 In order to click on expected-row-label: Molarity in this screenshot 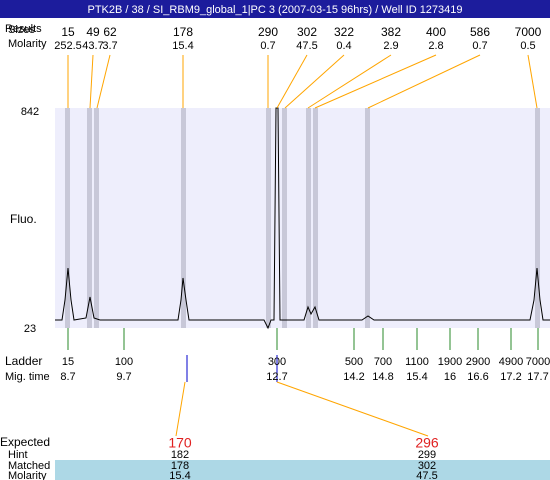, I will do `click(27, 475)`.